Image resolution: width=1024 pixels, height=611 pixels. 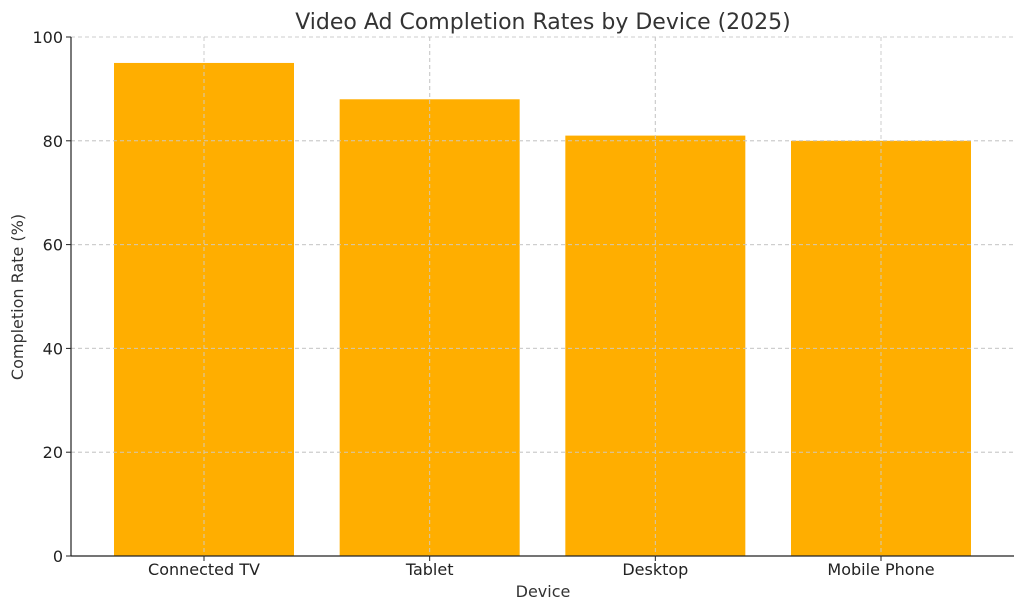 I want to click on y-tick-label: 80, so click(x=53, y=141).